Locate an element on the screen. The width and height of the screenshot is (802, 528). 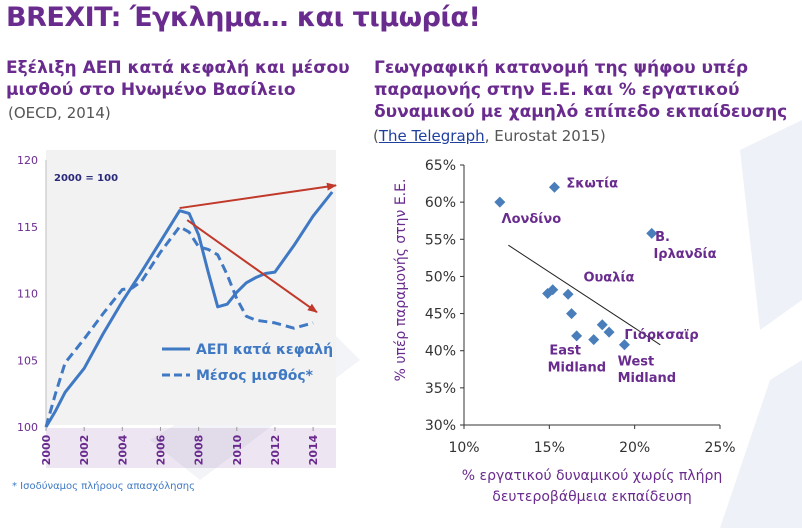
x-tick-label: 2010 is located at coordinates (237, 449).